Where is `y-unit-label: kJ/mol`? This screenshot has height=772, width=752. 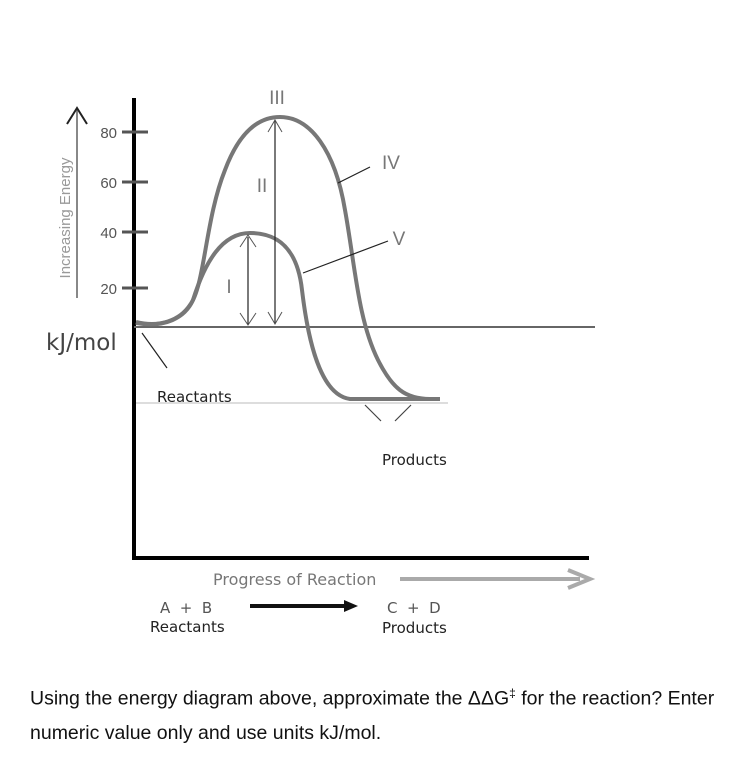 y-unit-label: kJ/mol is located at coordinates (81, 343).